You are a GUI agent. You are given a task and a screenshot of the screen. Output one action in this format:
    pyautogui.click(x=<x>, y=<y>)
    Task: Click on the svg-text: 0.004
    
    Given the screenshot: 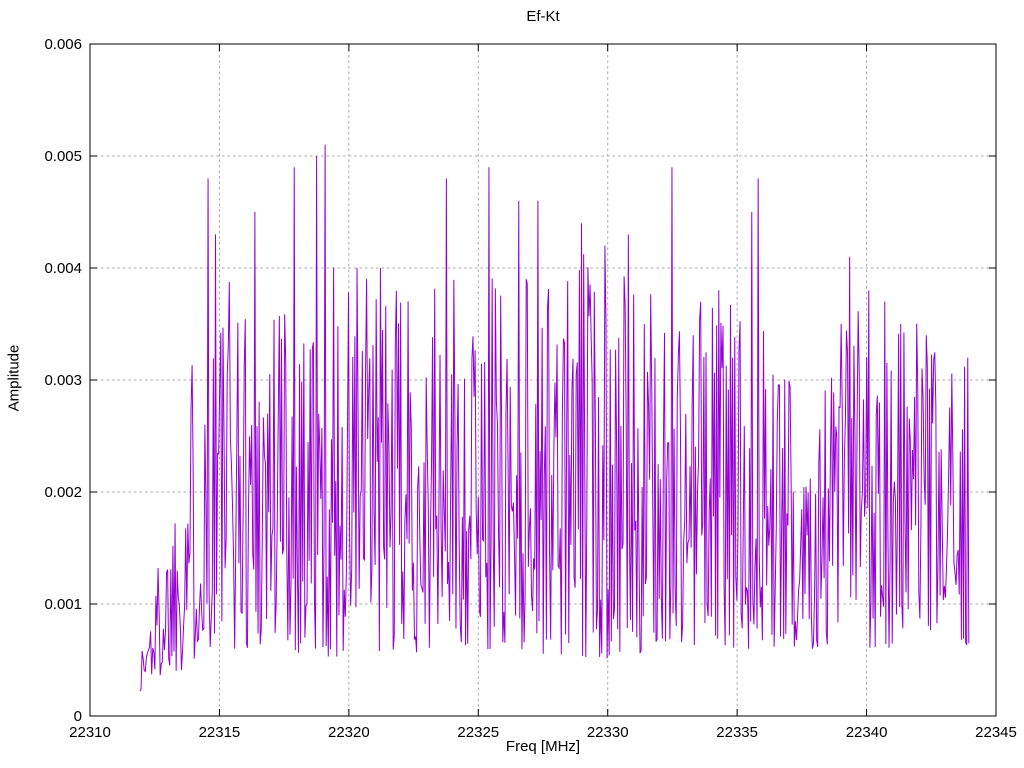 What is the action you would take?
    pyautogui.click(x=63, y=268)
    